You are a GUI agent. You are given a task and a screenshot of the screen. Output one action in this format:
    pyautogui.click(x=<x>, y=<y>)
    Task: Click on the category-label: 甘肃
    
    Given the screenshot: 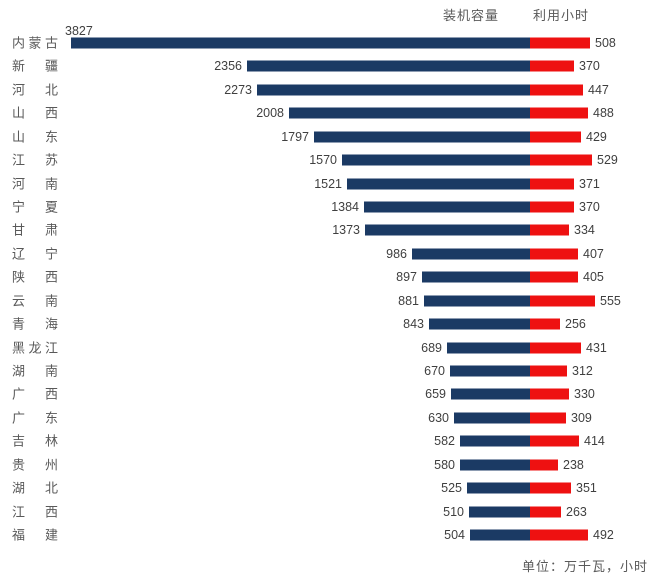 What is the action you would take?
    pyautogui.click(x=35, y=230)
    